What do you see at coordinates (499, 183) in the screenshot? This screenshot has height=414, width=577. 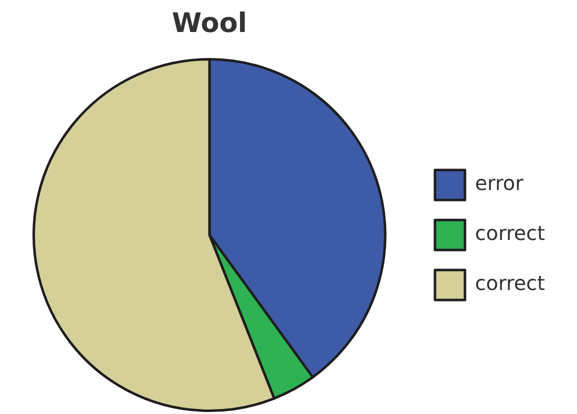 I see `legend-label: error` at bounding box center [499, 183].